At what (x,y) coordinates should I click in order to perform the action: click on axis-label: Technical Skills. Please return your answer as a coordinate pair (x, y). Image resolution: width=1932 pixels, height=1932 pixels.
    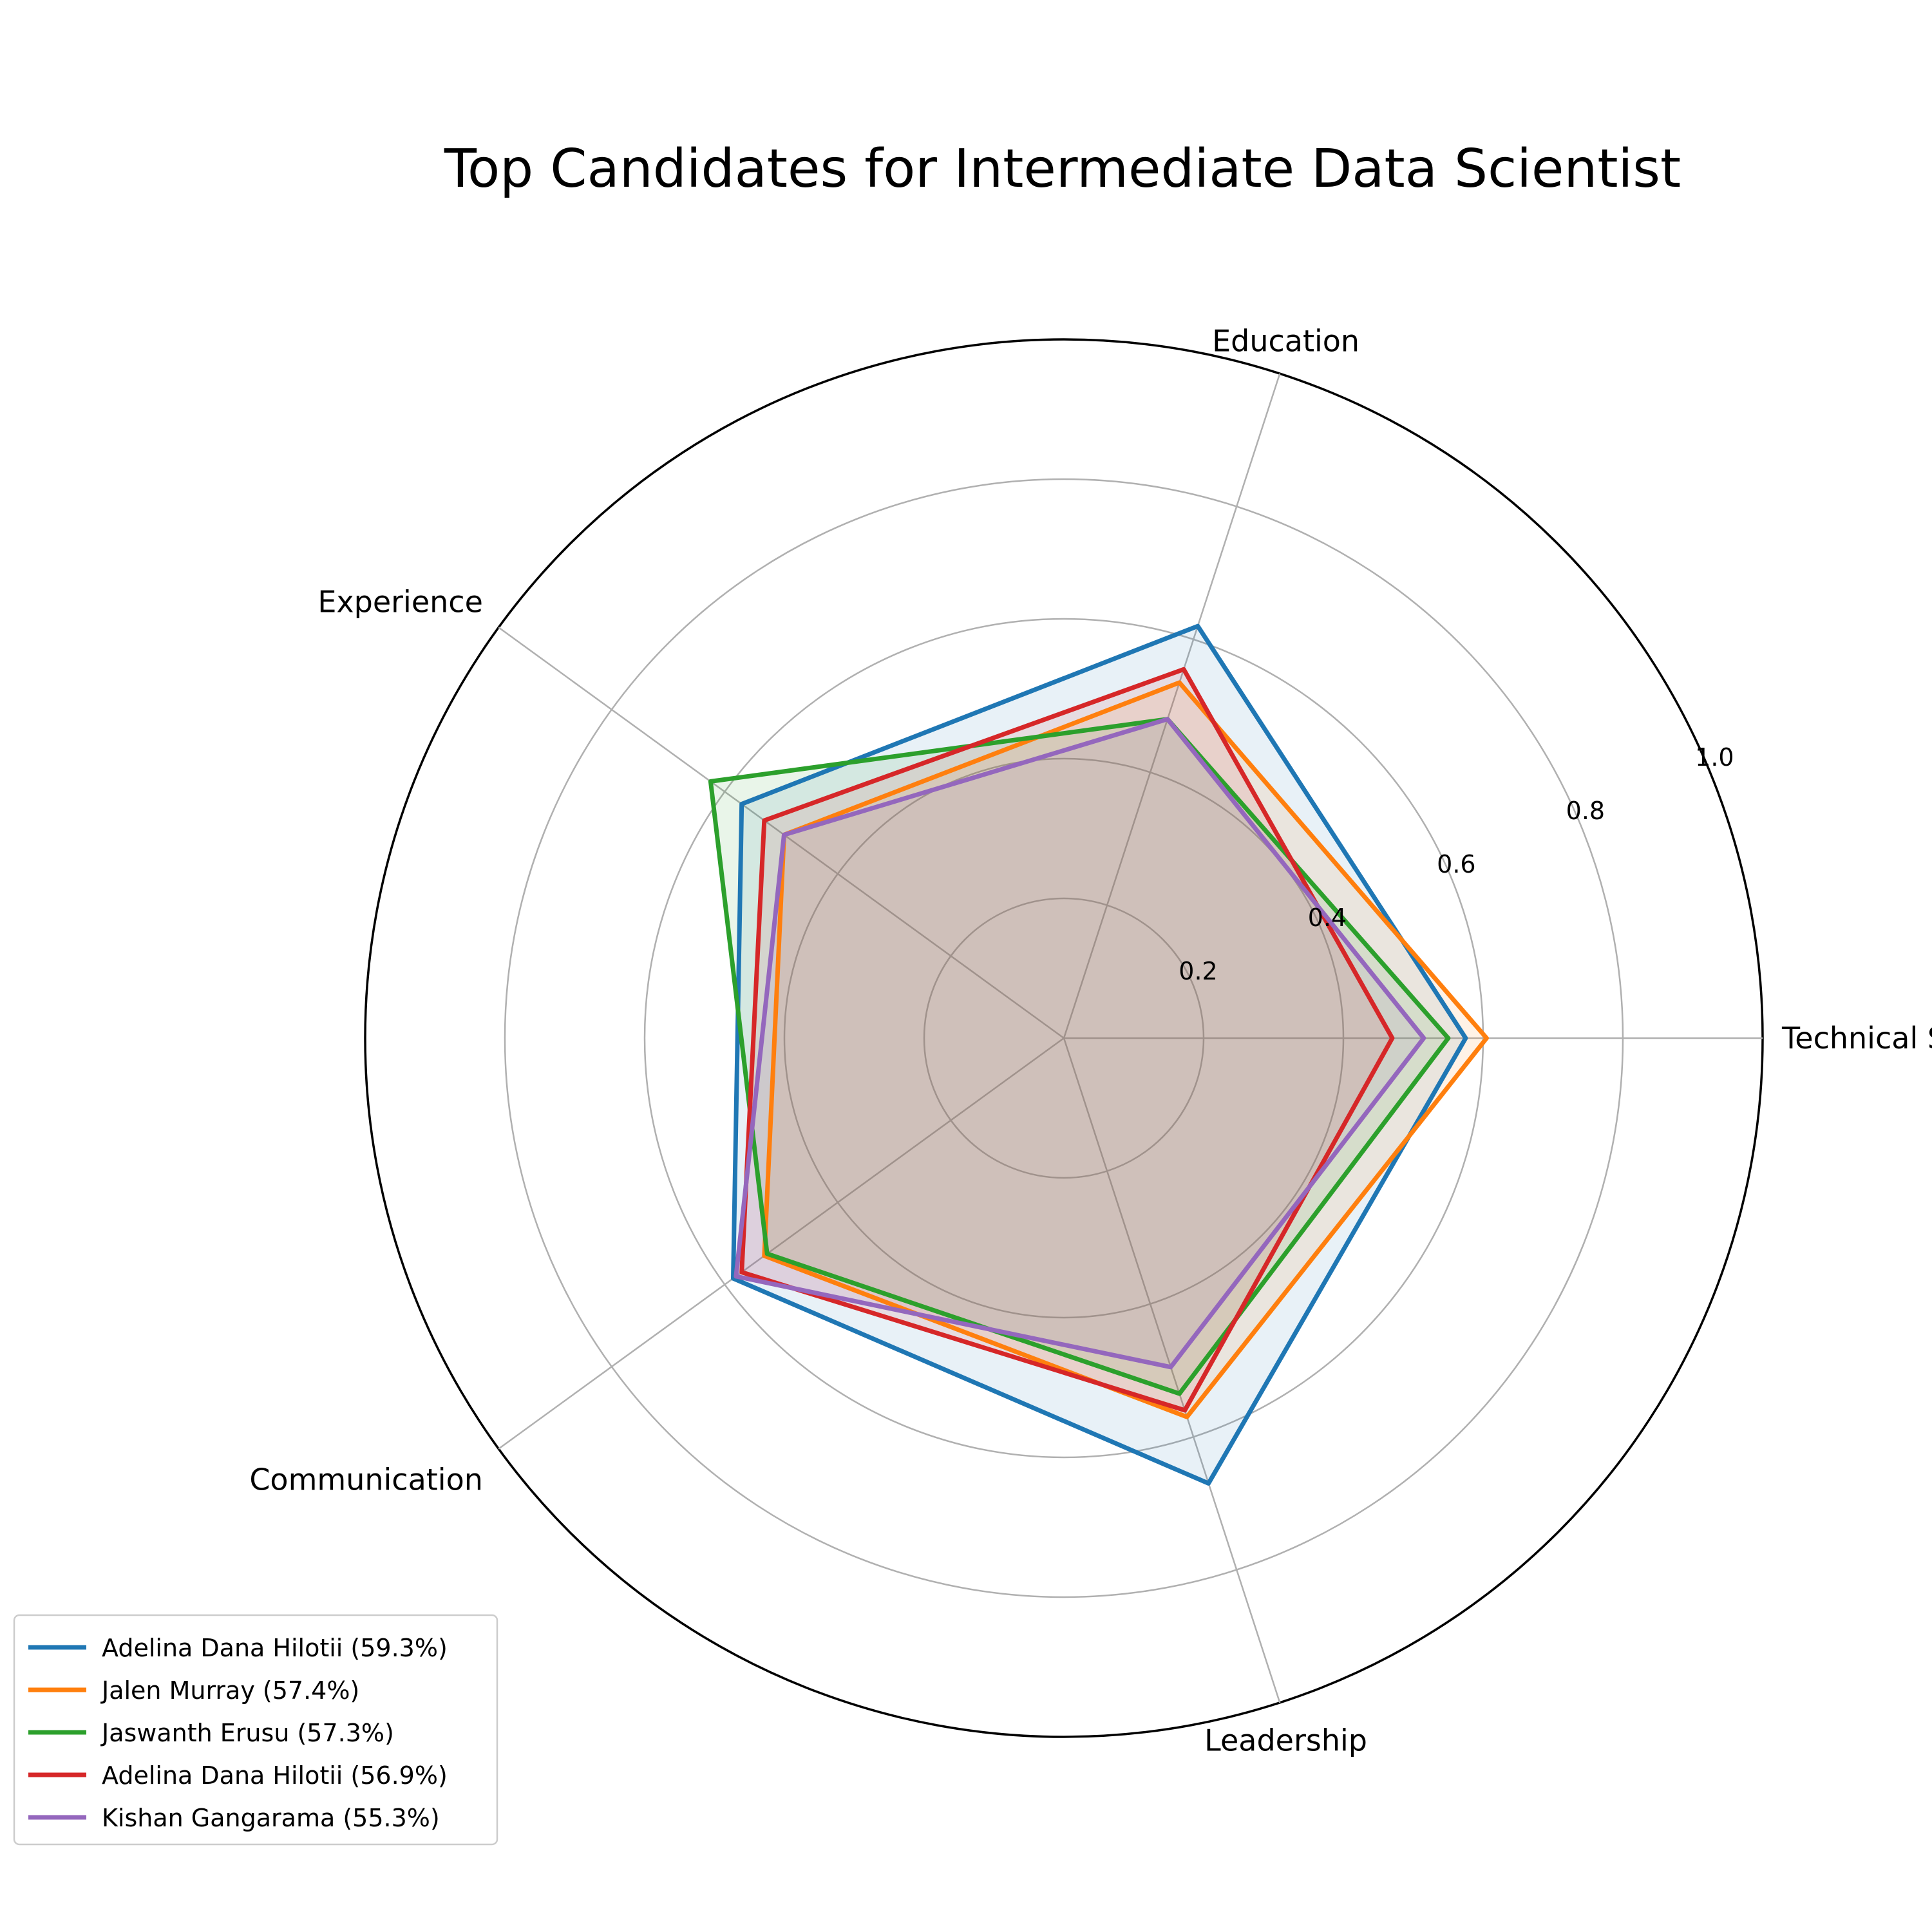
    Looking at the image, I should click on (1857, 1038).